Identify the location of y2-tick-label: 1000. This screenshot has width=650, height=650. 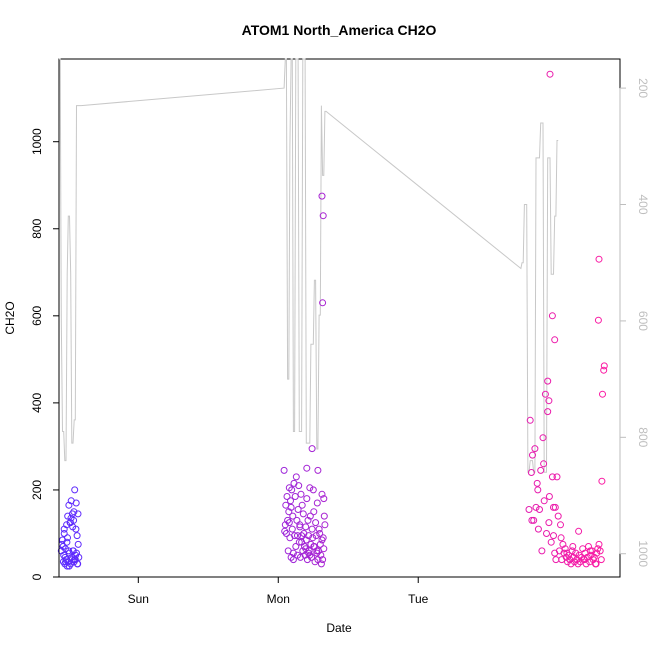
(643, 553).